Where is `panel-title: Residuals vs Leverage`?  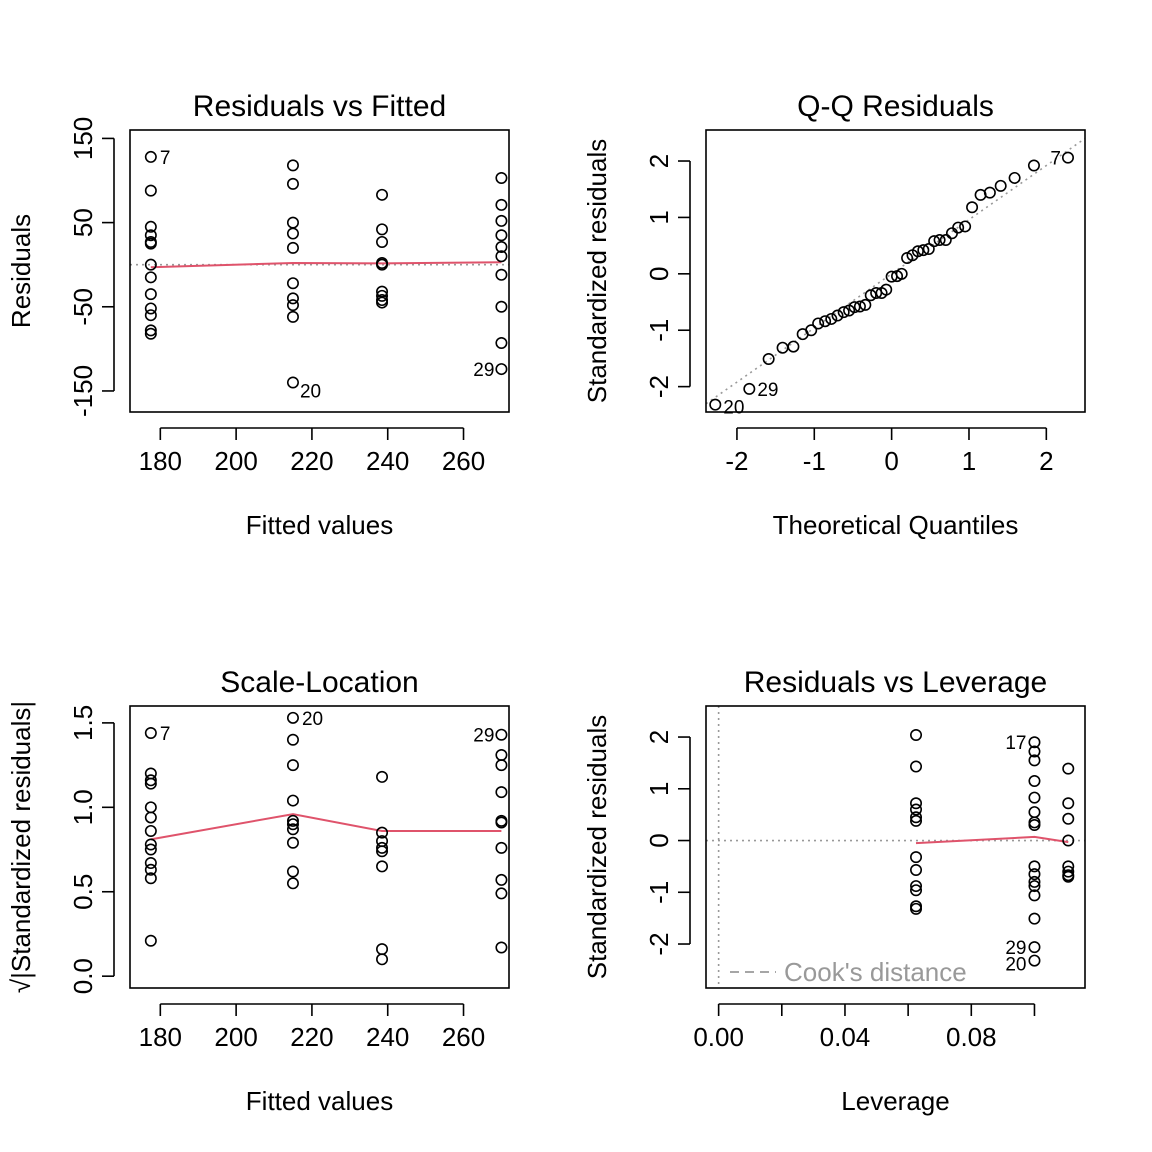 panel-title: Residuals vs Leverage is located at coordinates (896, 682).